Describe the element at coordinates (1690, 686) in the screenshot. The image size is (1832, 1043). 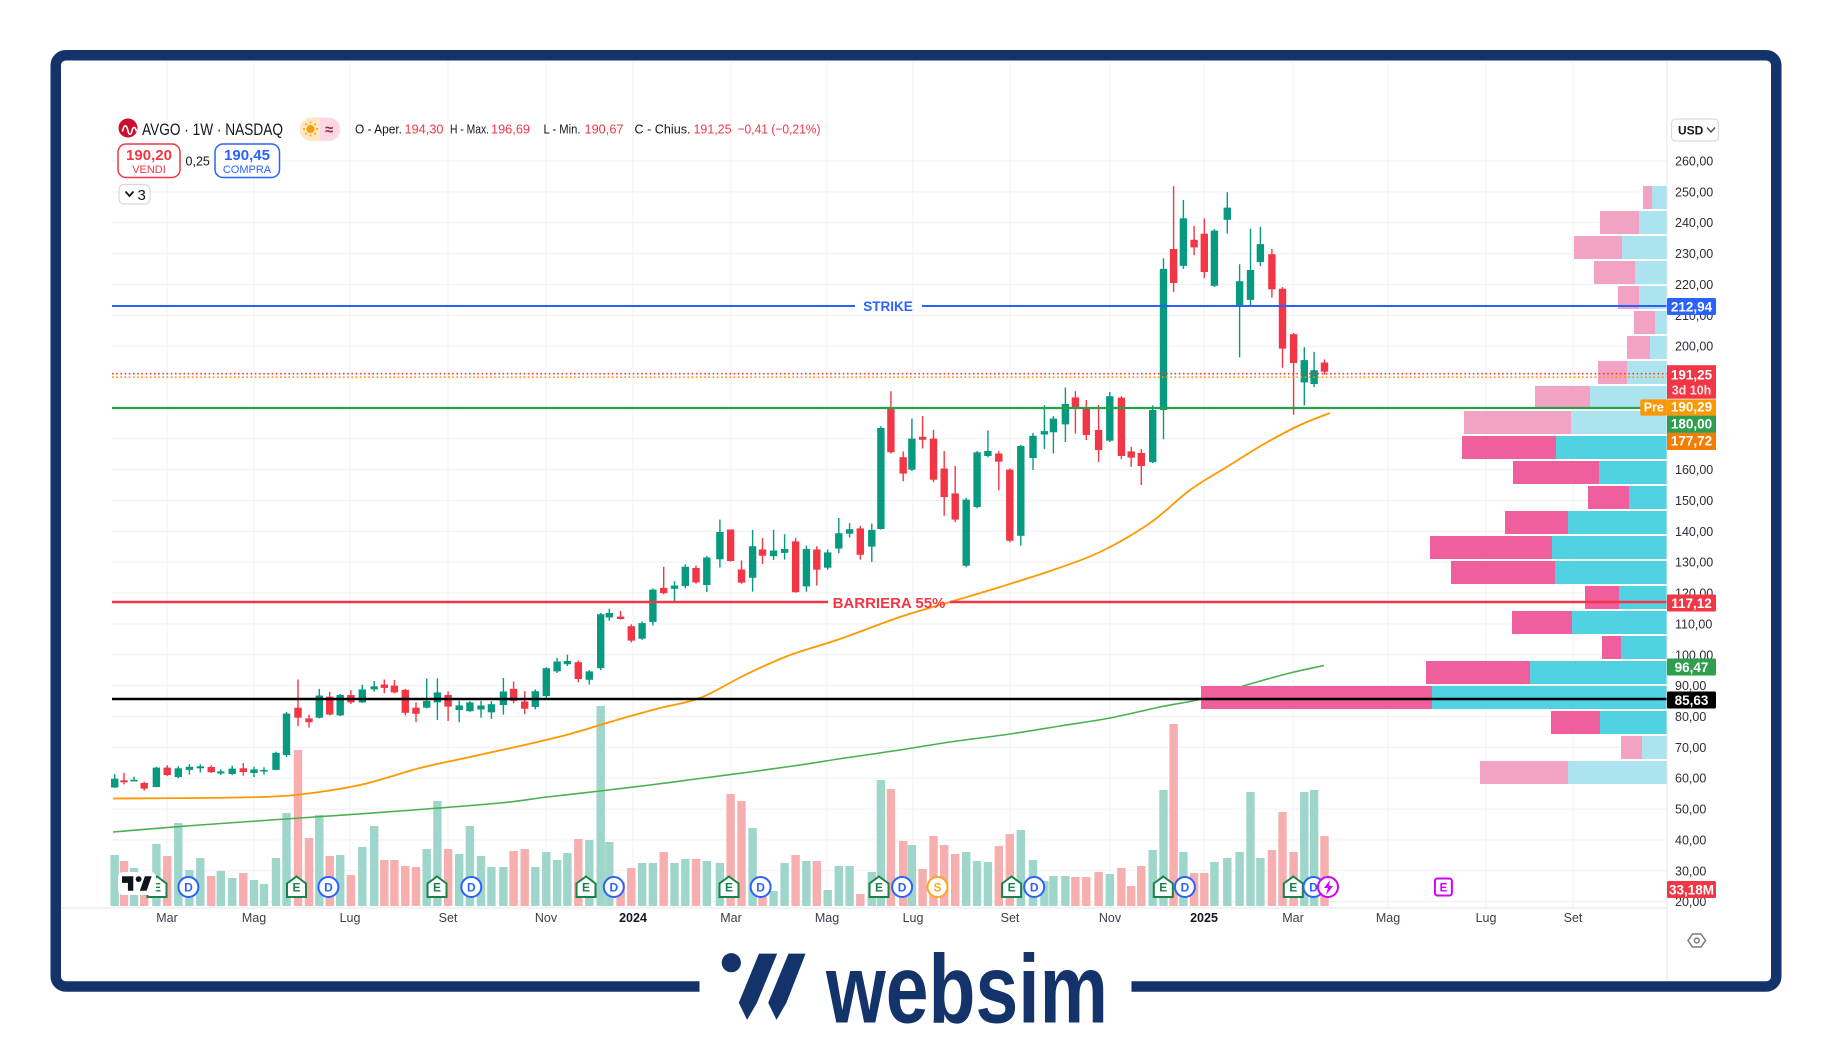
I see `svg-text: 90,00` at that location.